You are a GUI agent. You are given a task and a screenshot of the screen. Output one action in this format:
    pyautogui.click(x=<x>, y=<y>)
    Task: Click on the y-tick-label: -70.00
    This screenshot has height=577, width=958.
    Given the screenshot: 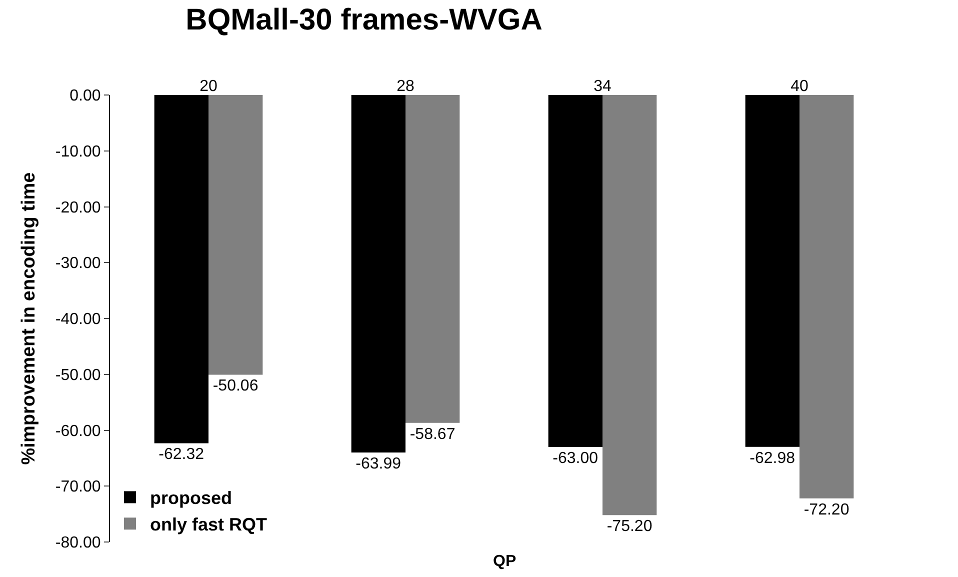 What is the action you would take?
    pyautogui.click(x=78, y=487)
    